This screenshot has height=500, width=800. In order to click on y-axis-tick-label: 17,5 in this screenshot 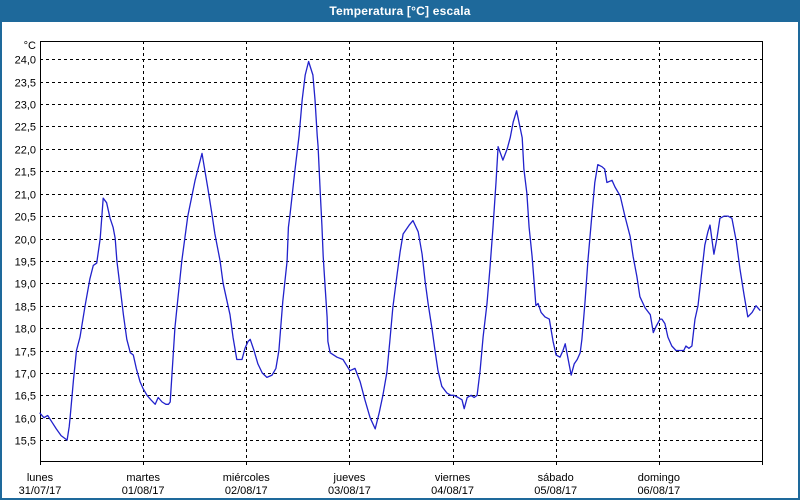, I will do `click(25, 353)`.